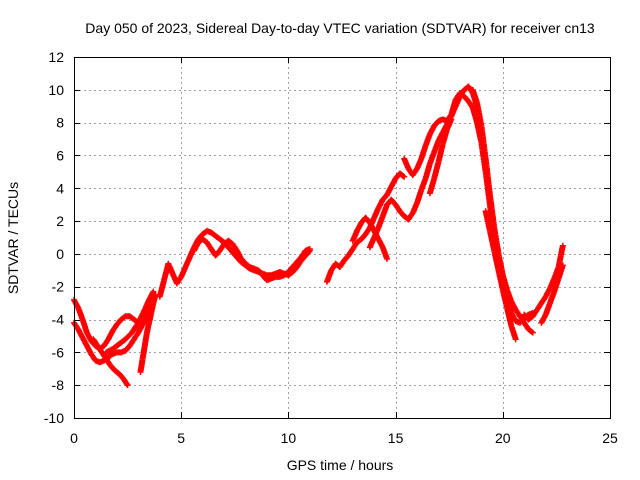 Image resolution: width=640 pixels, height=480 pixels. Describe the element at coordinates (60, 254) in the screenshot. I see `y-tick-label: 0` at that location.